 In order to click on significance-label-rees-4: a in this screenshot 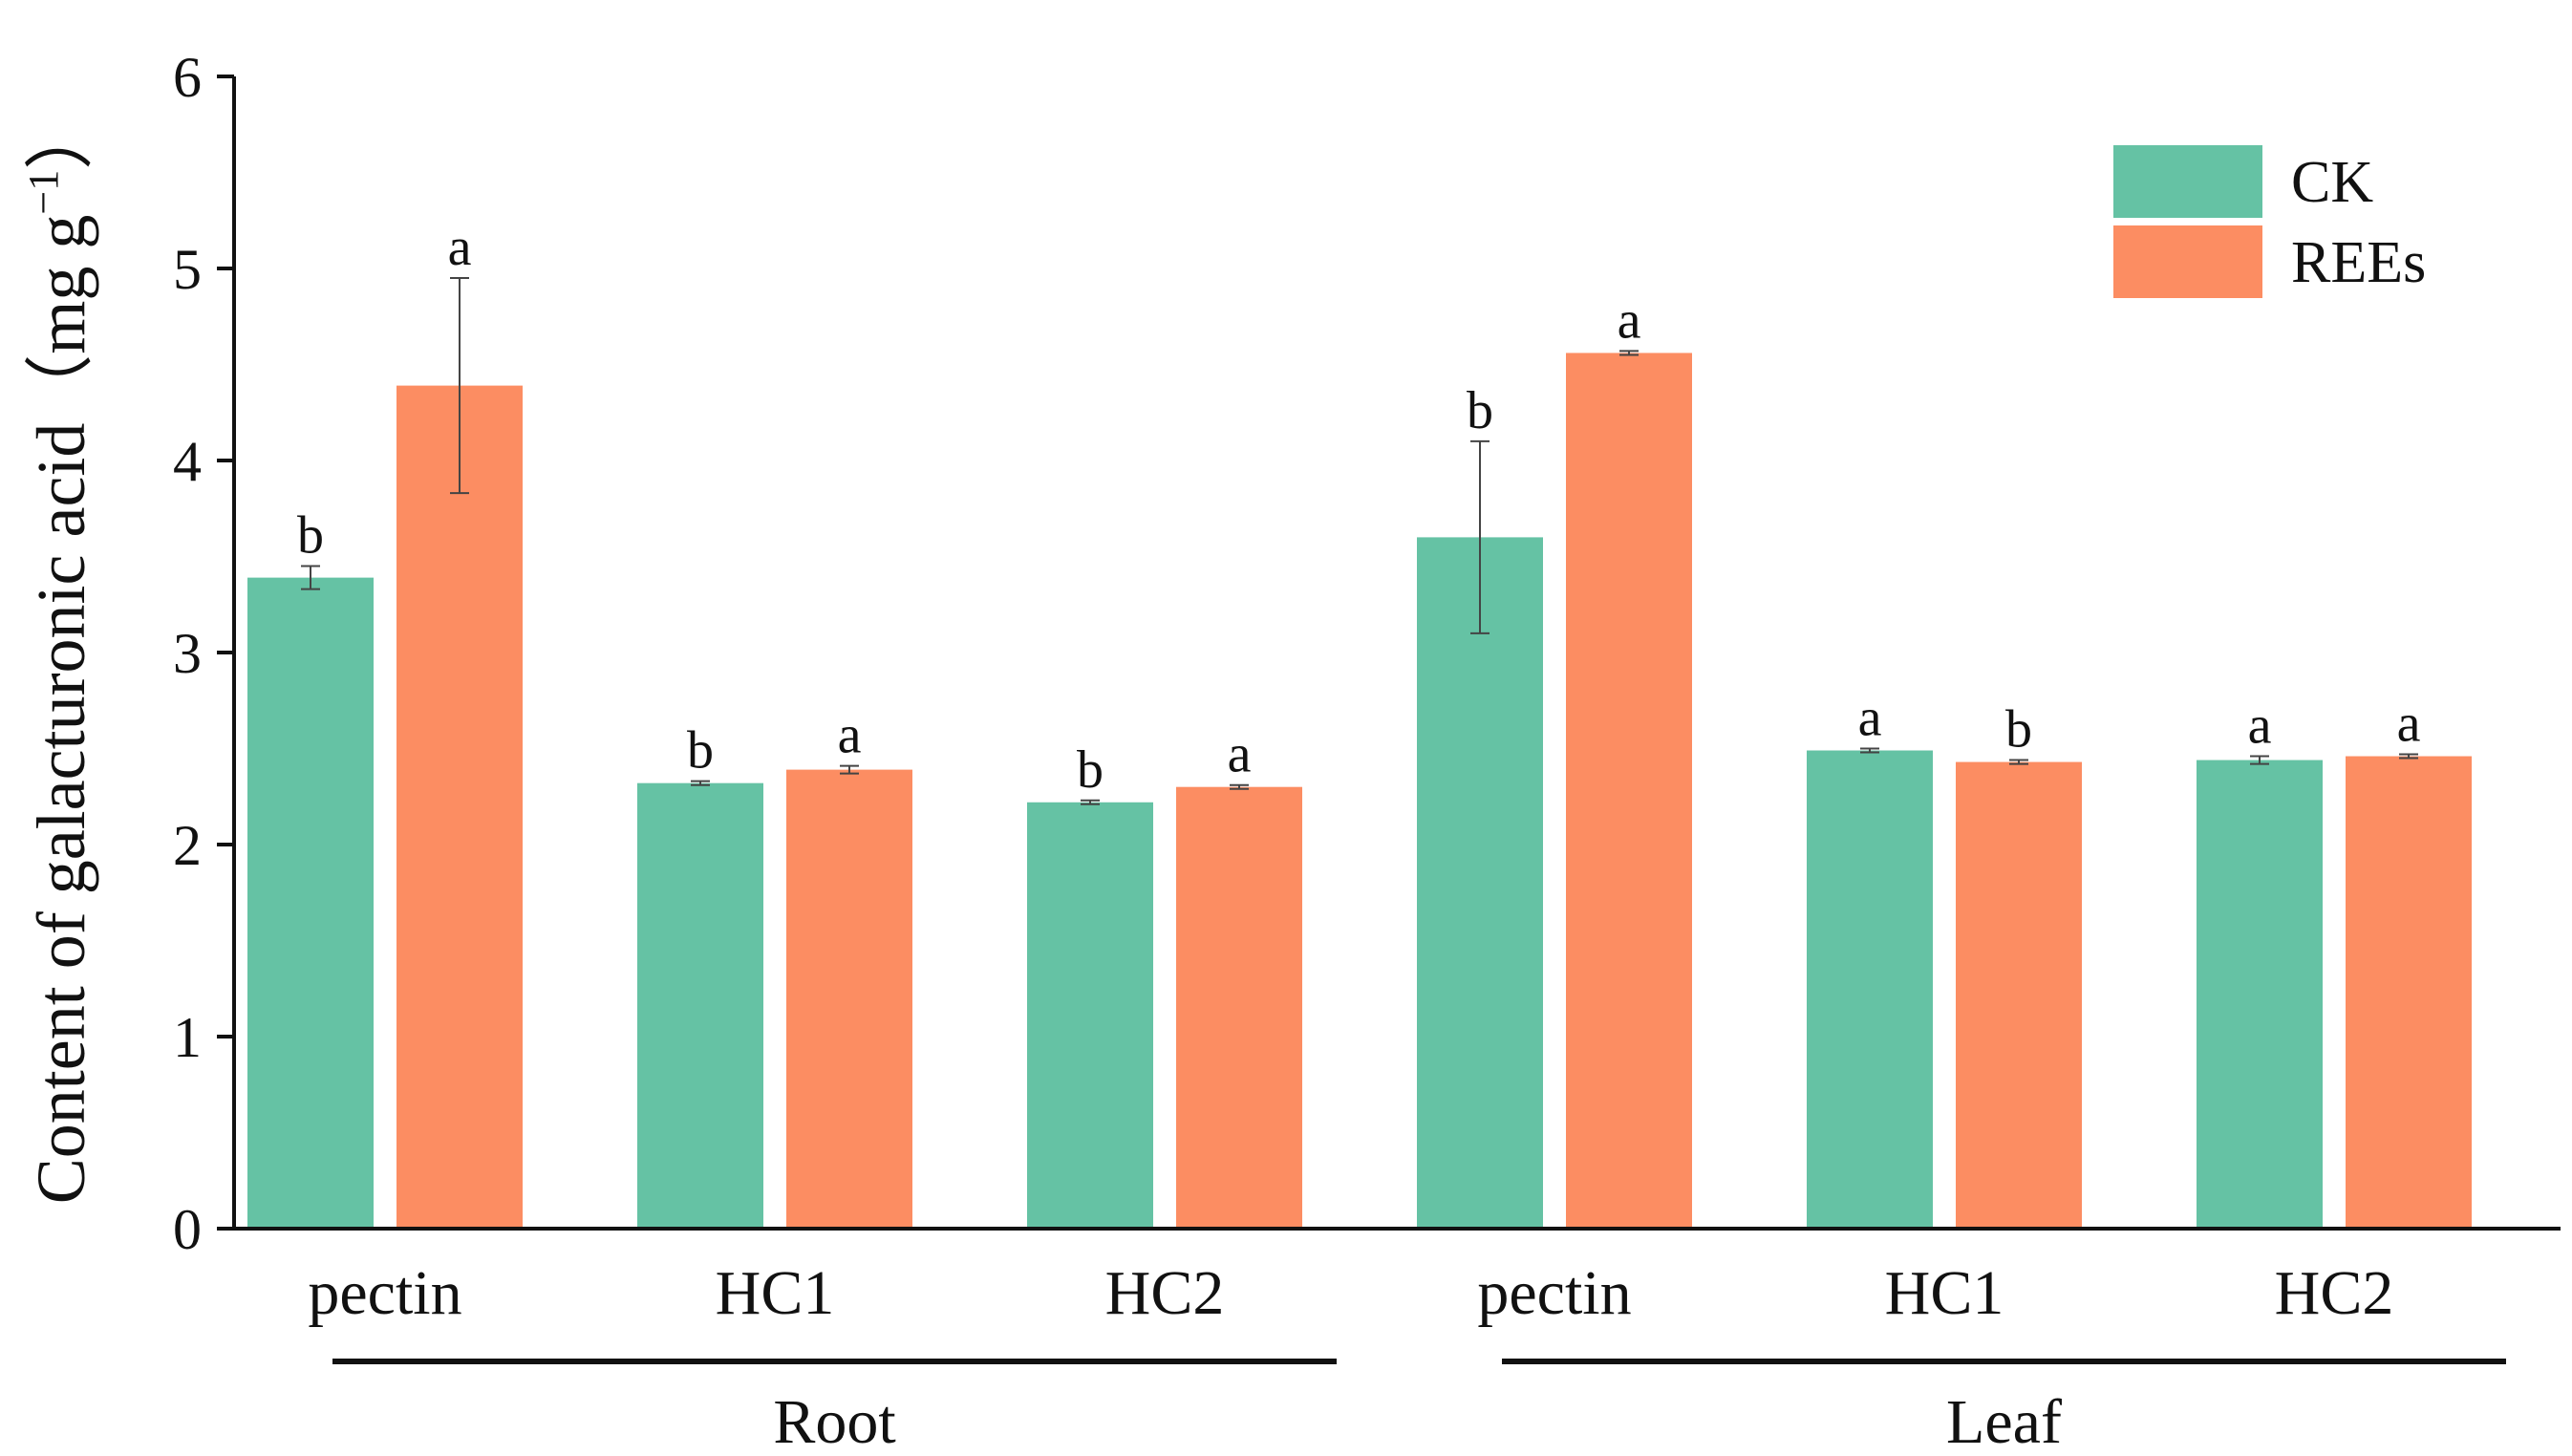, I will do `click(1629, 320)`.